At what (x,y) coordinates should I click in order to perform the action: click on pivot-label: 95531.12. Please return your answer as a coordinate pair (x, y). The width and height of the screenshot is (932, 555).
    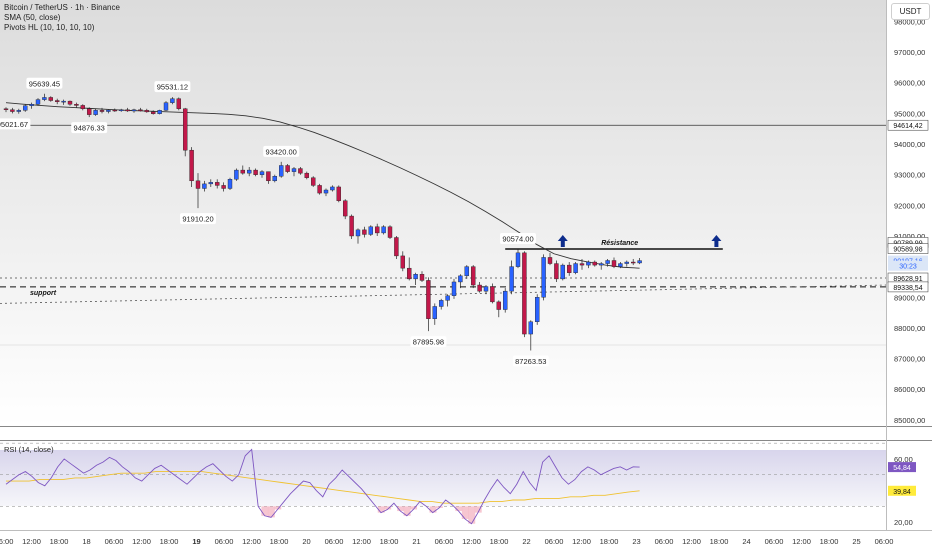
    Looking at the image, I should click on (172, 87).